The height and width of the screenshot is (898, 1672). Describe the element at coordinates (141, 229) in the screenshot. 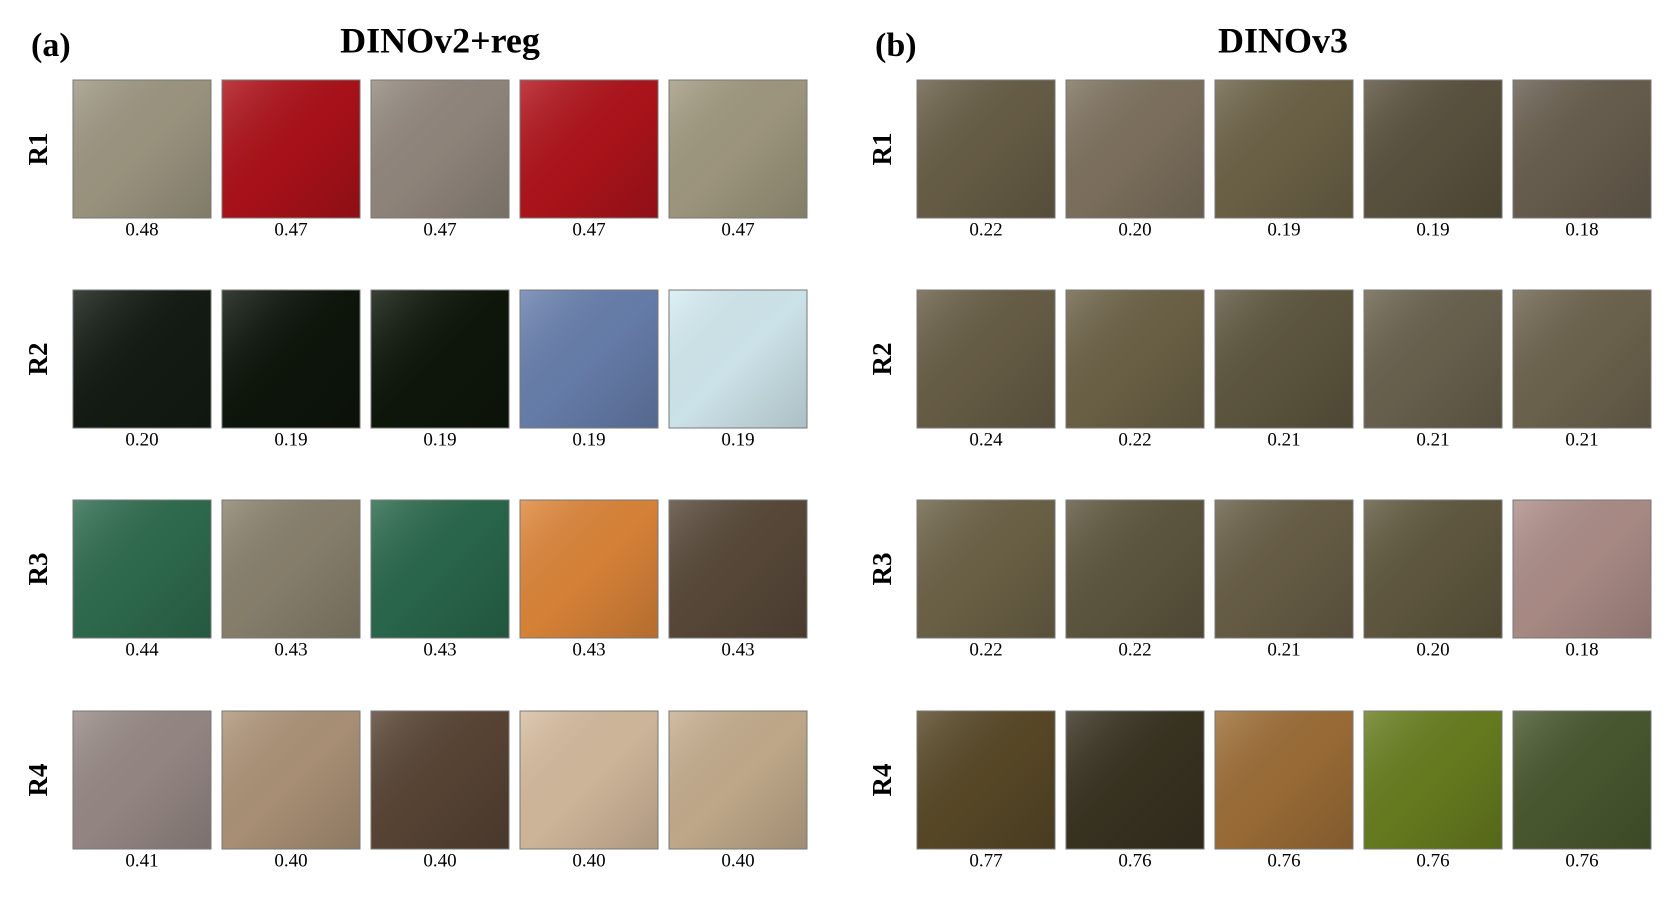

I see `patch-score: 0.48` at that location.